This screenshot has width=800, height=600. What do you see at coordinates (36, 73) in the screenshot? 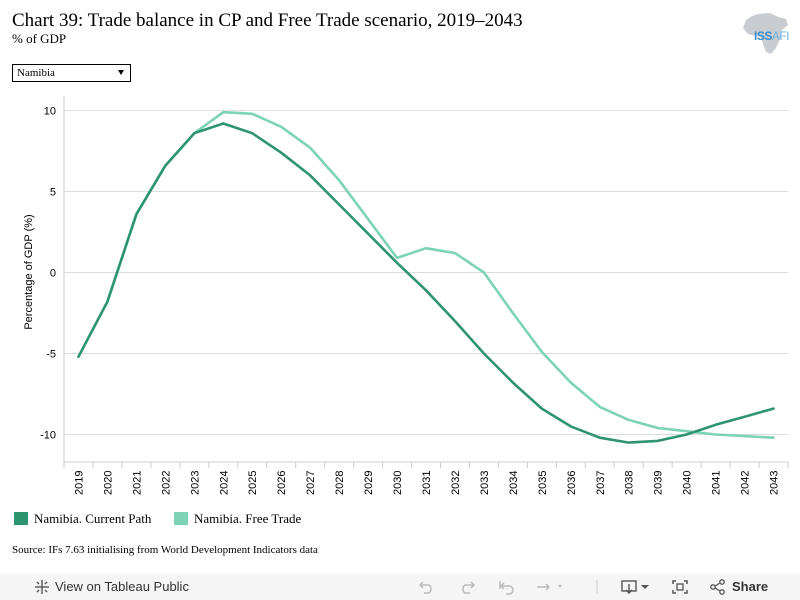
I see `country-filter-value: Namibia` at bounding box center [36, 73].